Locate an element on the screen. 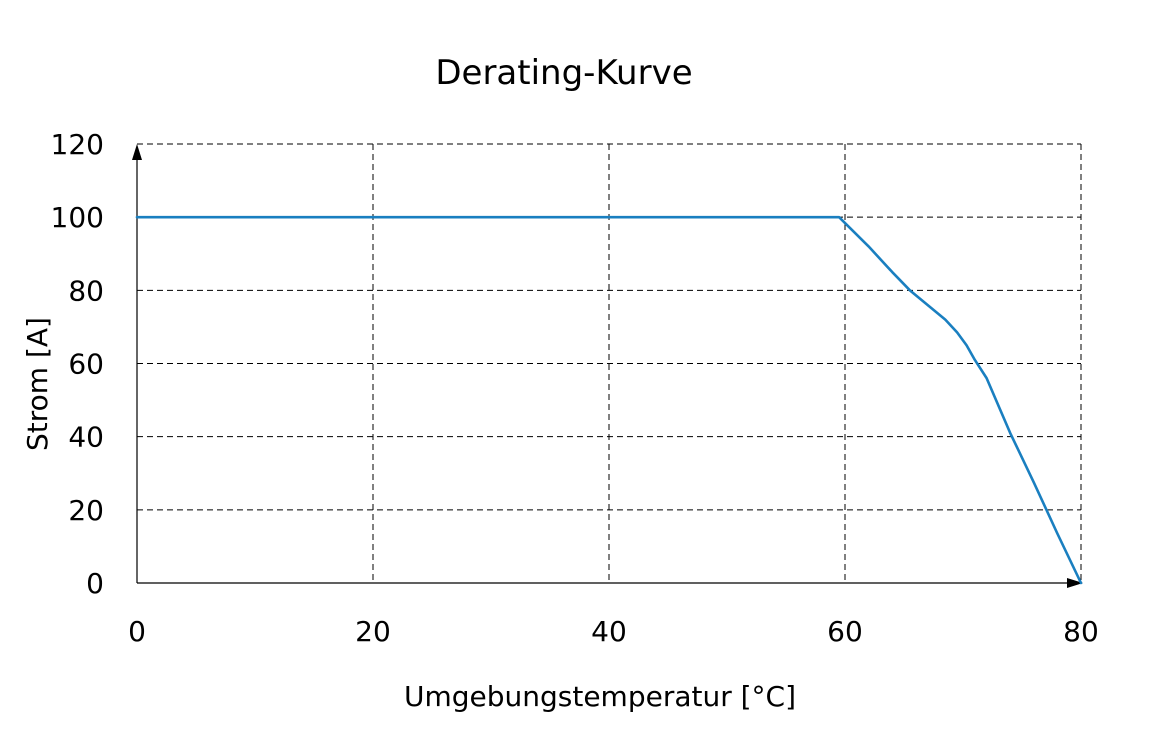  x-tick-label-40: 40 is located at coordinates (609, 631).